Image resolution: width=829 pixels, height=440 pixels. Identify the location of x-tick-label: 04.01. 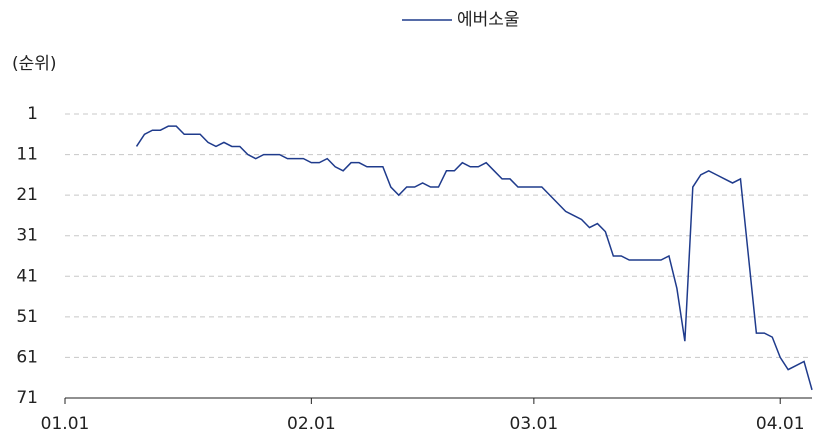
(780, 424).